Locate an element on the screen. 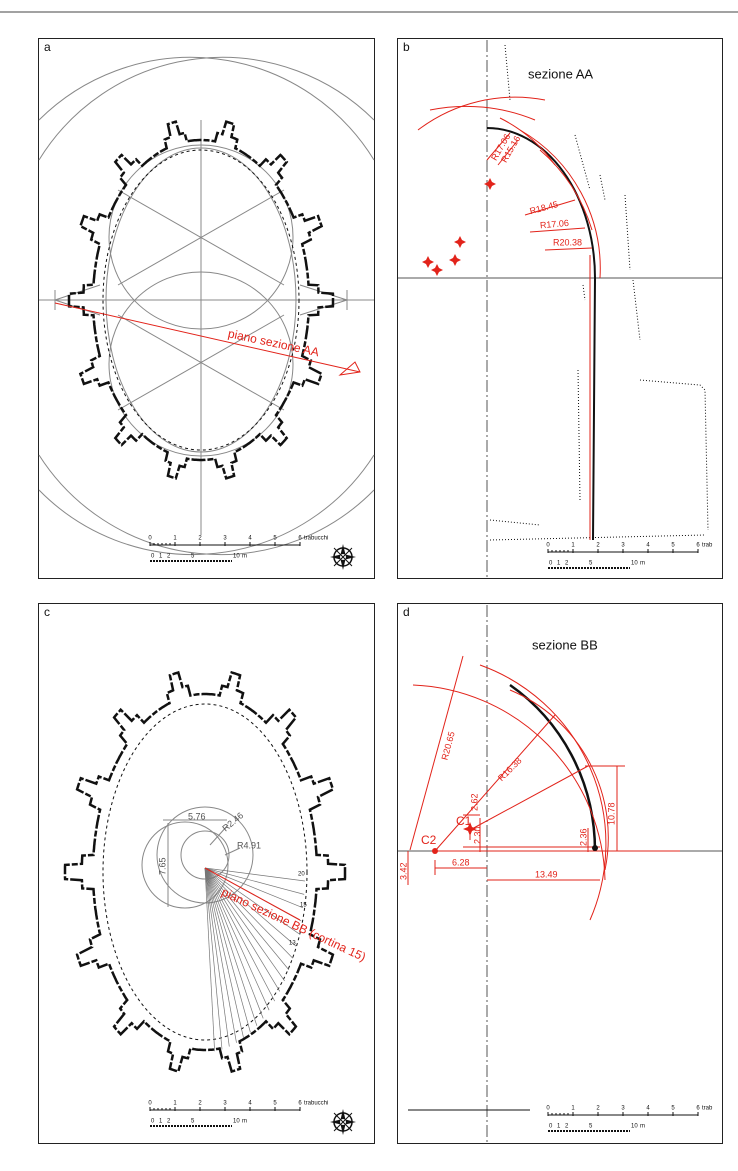  construction-lines is located at coordinates (197, 857).